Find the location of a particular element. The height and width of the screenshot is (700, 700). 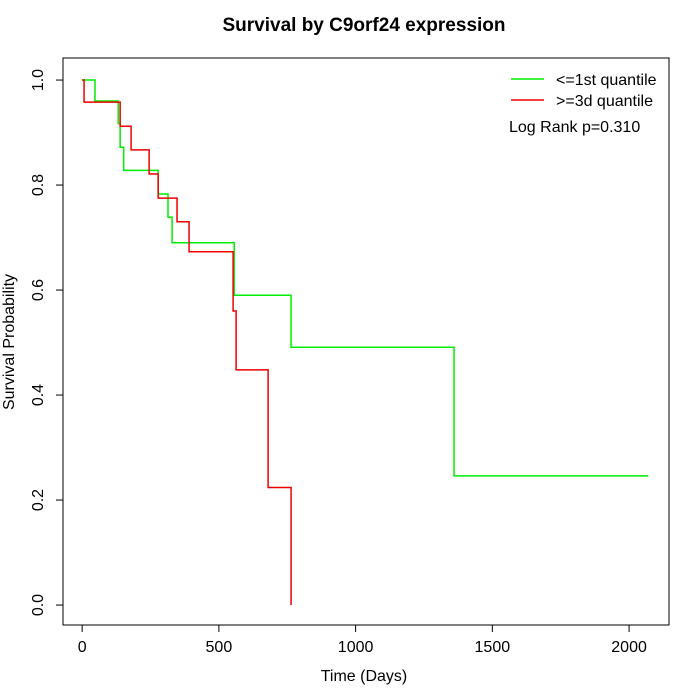

x-tick-label: 2000 is located at coordinates (629, 647).